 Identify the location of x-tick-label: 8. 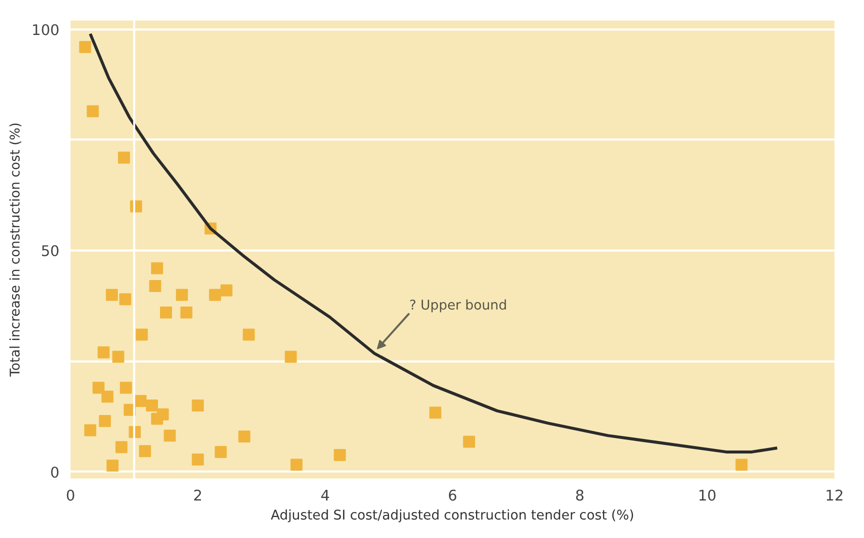
(579, 496).